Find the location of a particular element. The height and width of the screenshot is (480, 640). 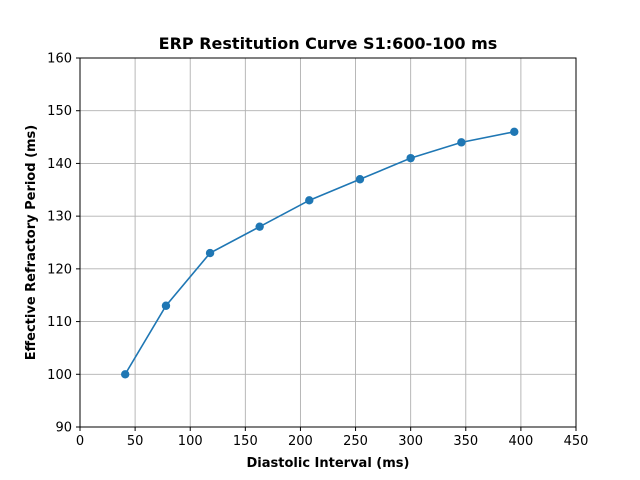

chart-title: ERP Restitution Curve S1:600-100 ms is located at coordinates (328, 43).